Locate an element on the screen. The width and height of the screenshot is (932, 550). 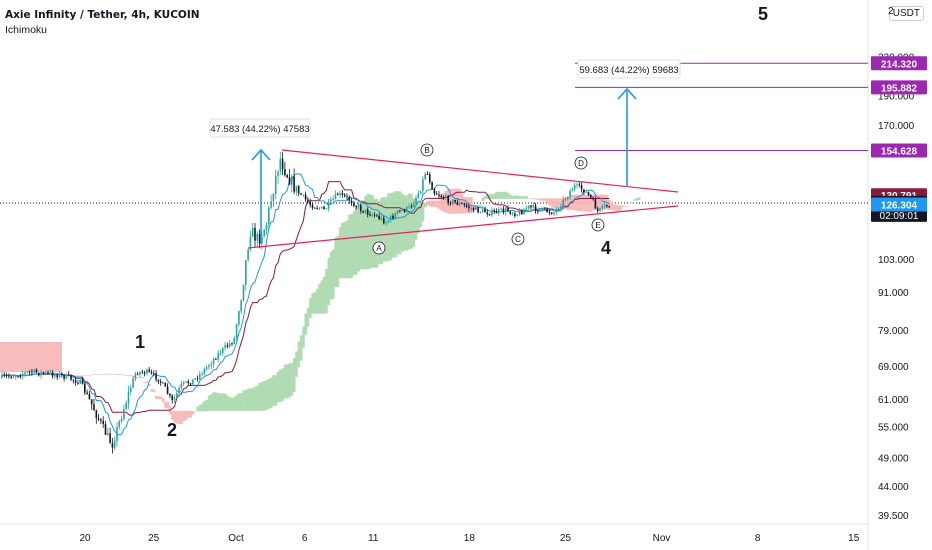
measure-arrow-2-head is located at coordinates (627, 93).